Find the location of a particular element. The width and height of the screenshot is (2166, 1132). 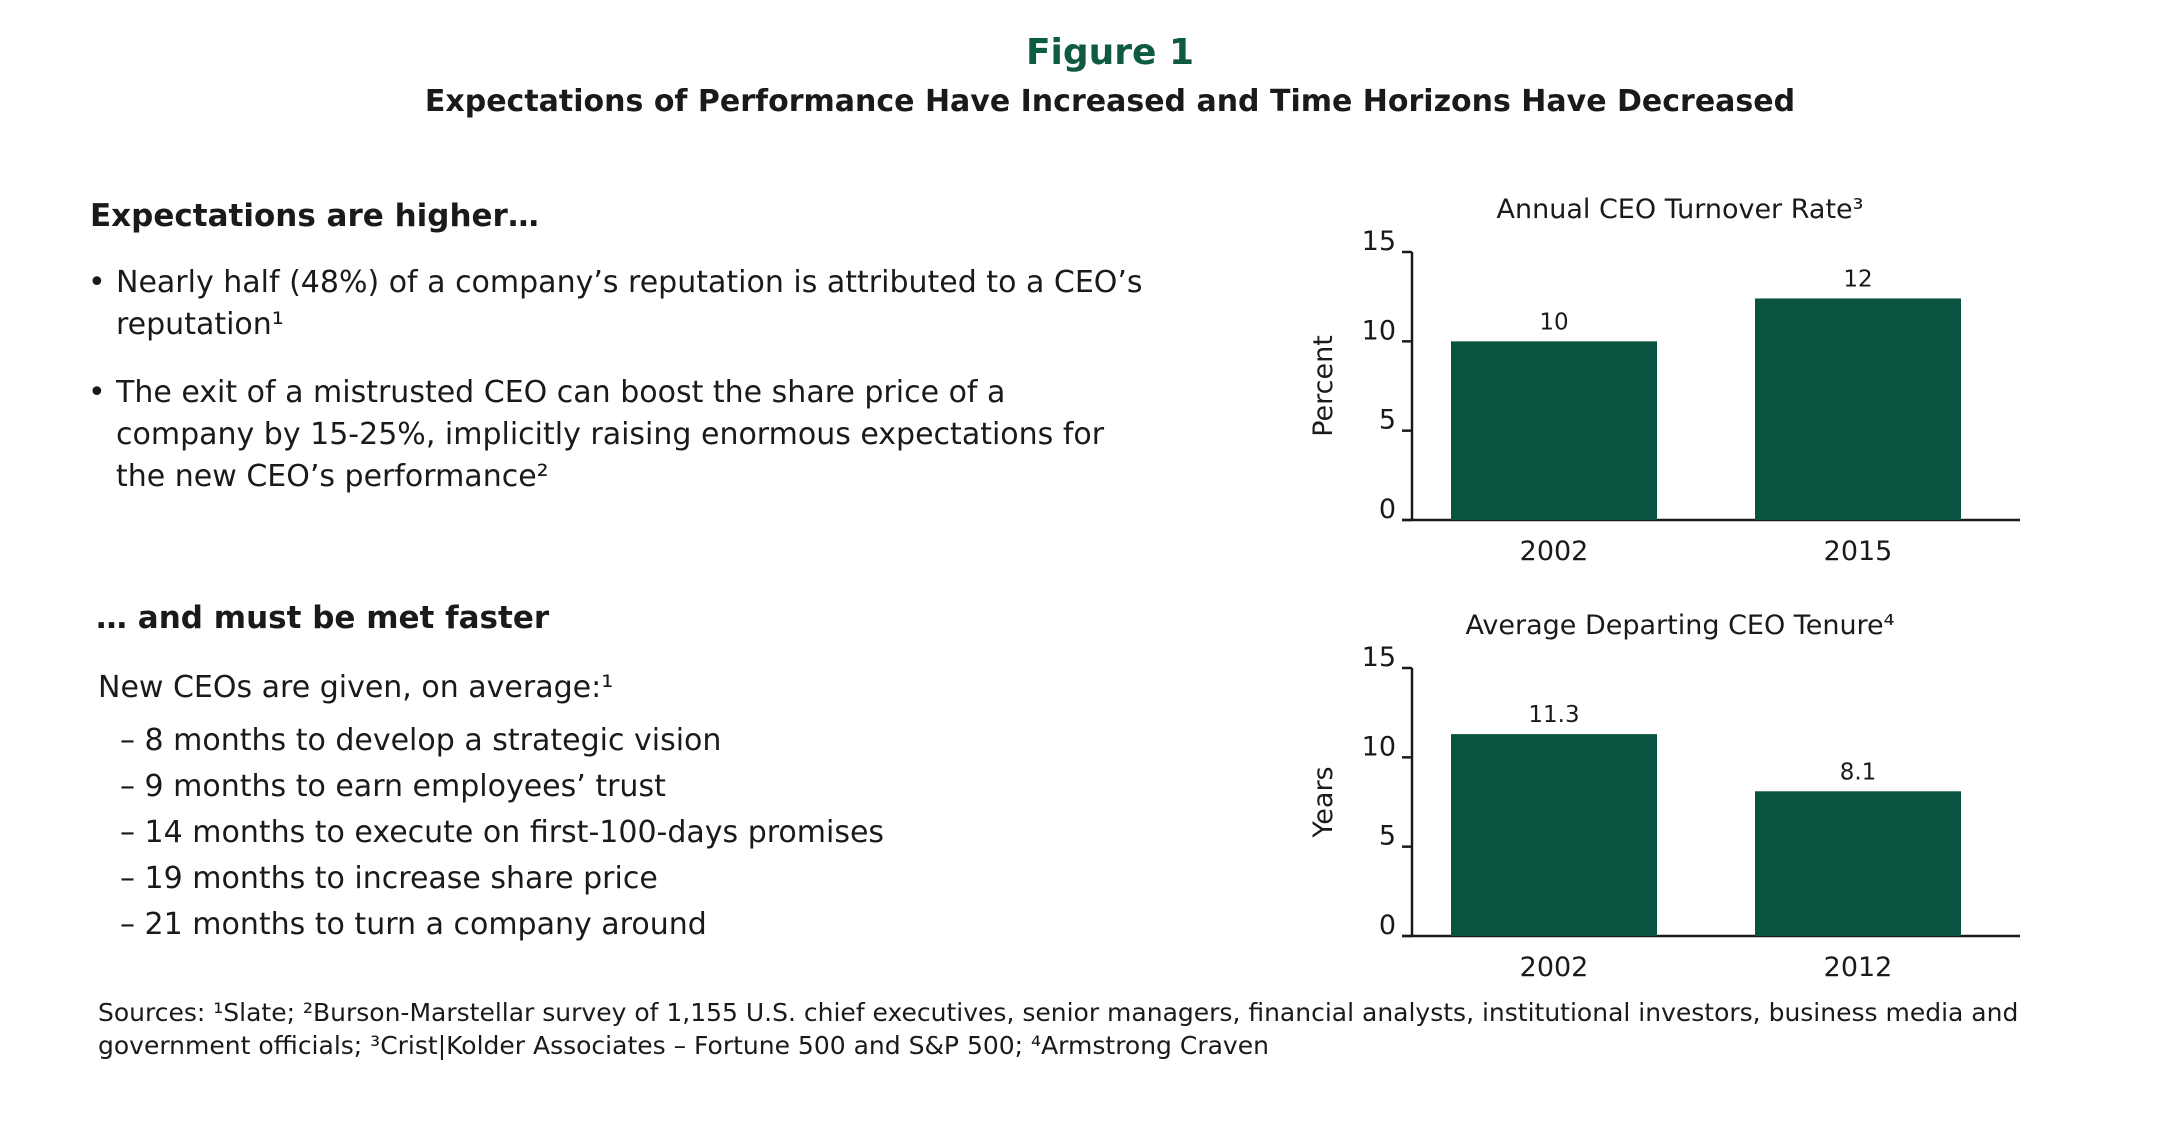

y-axis-label: Years is located at coordinates (1323, 802).